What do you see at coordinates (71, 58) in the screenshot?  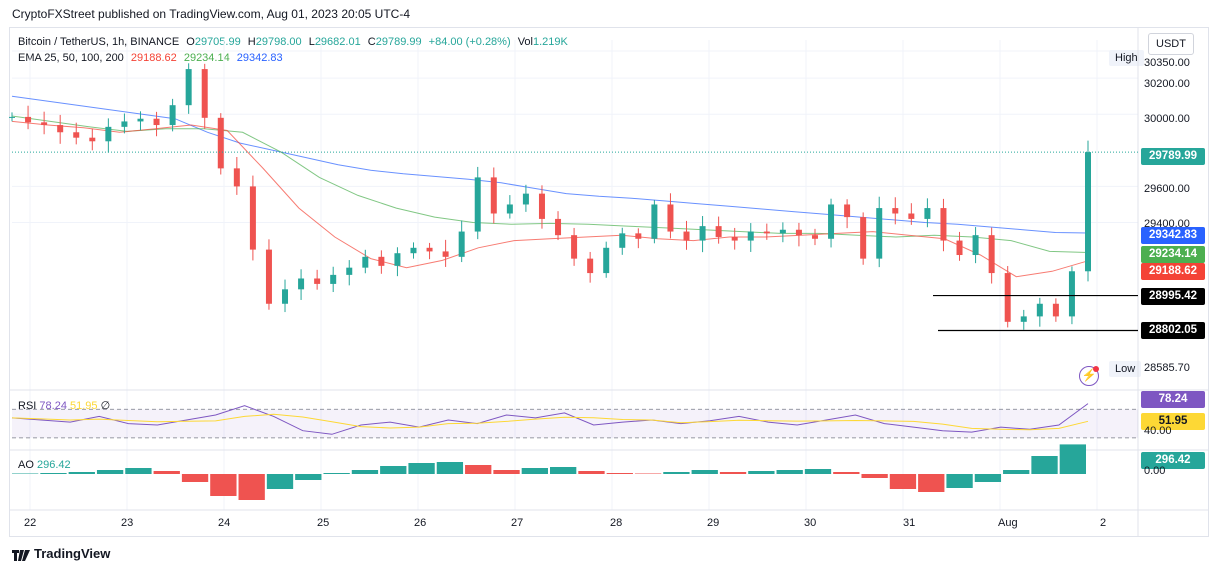 I see `ema-label: EMA 25, 50, 100, 200` at bounding box center [71, 58].